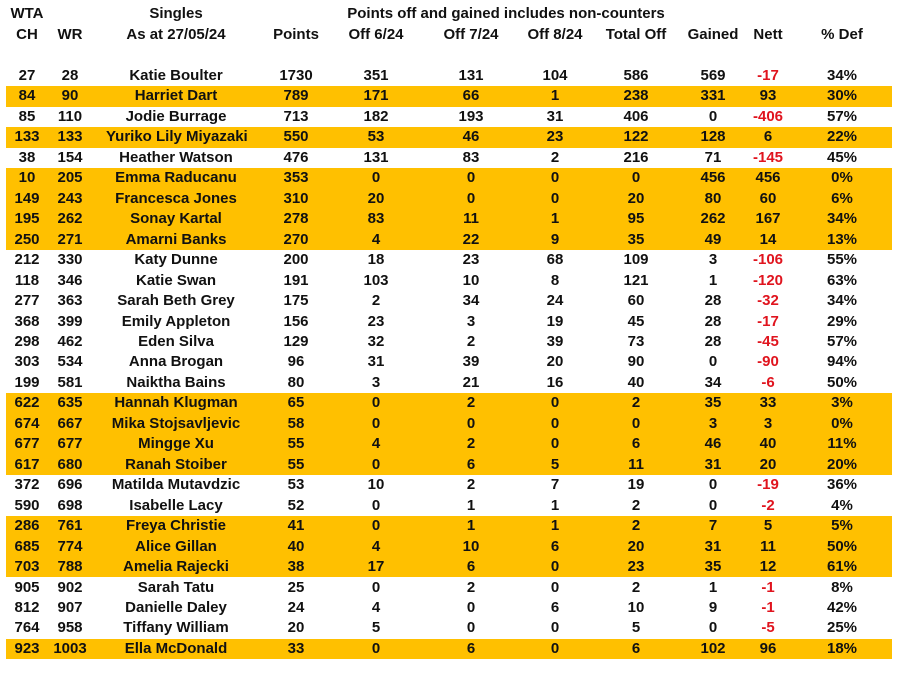 The width and height of the screenshot is (903, 673). Describe the element at coordinates (768, 280) in the screenshot. I see `cell-nett: -120` at that location.